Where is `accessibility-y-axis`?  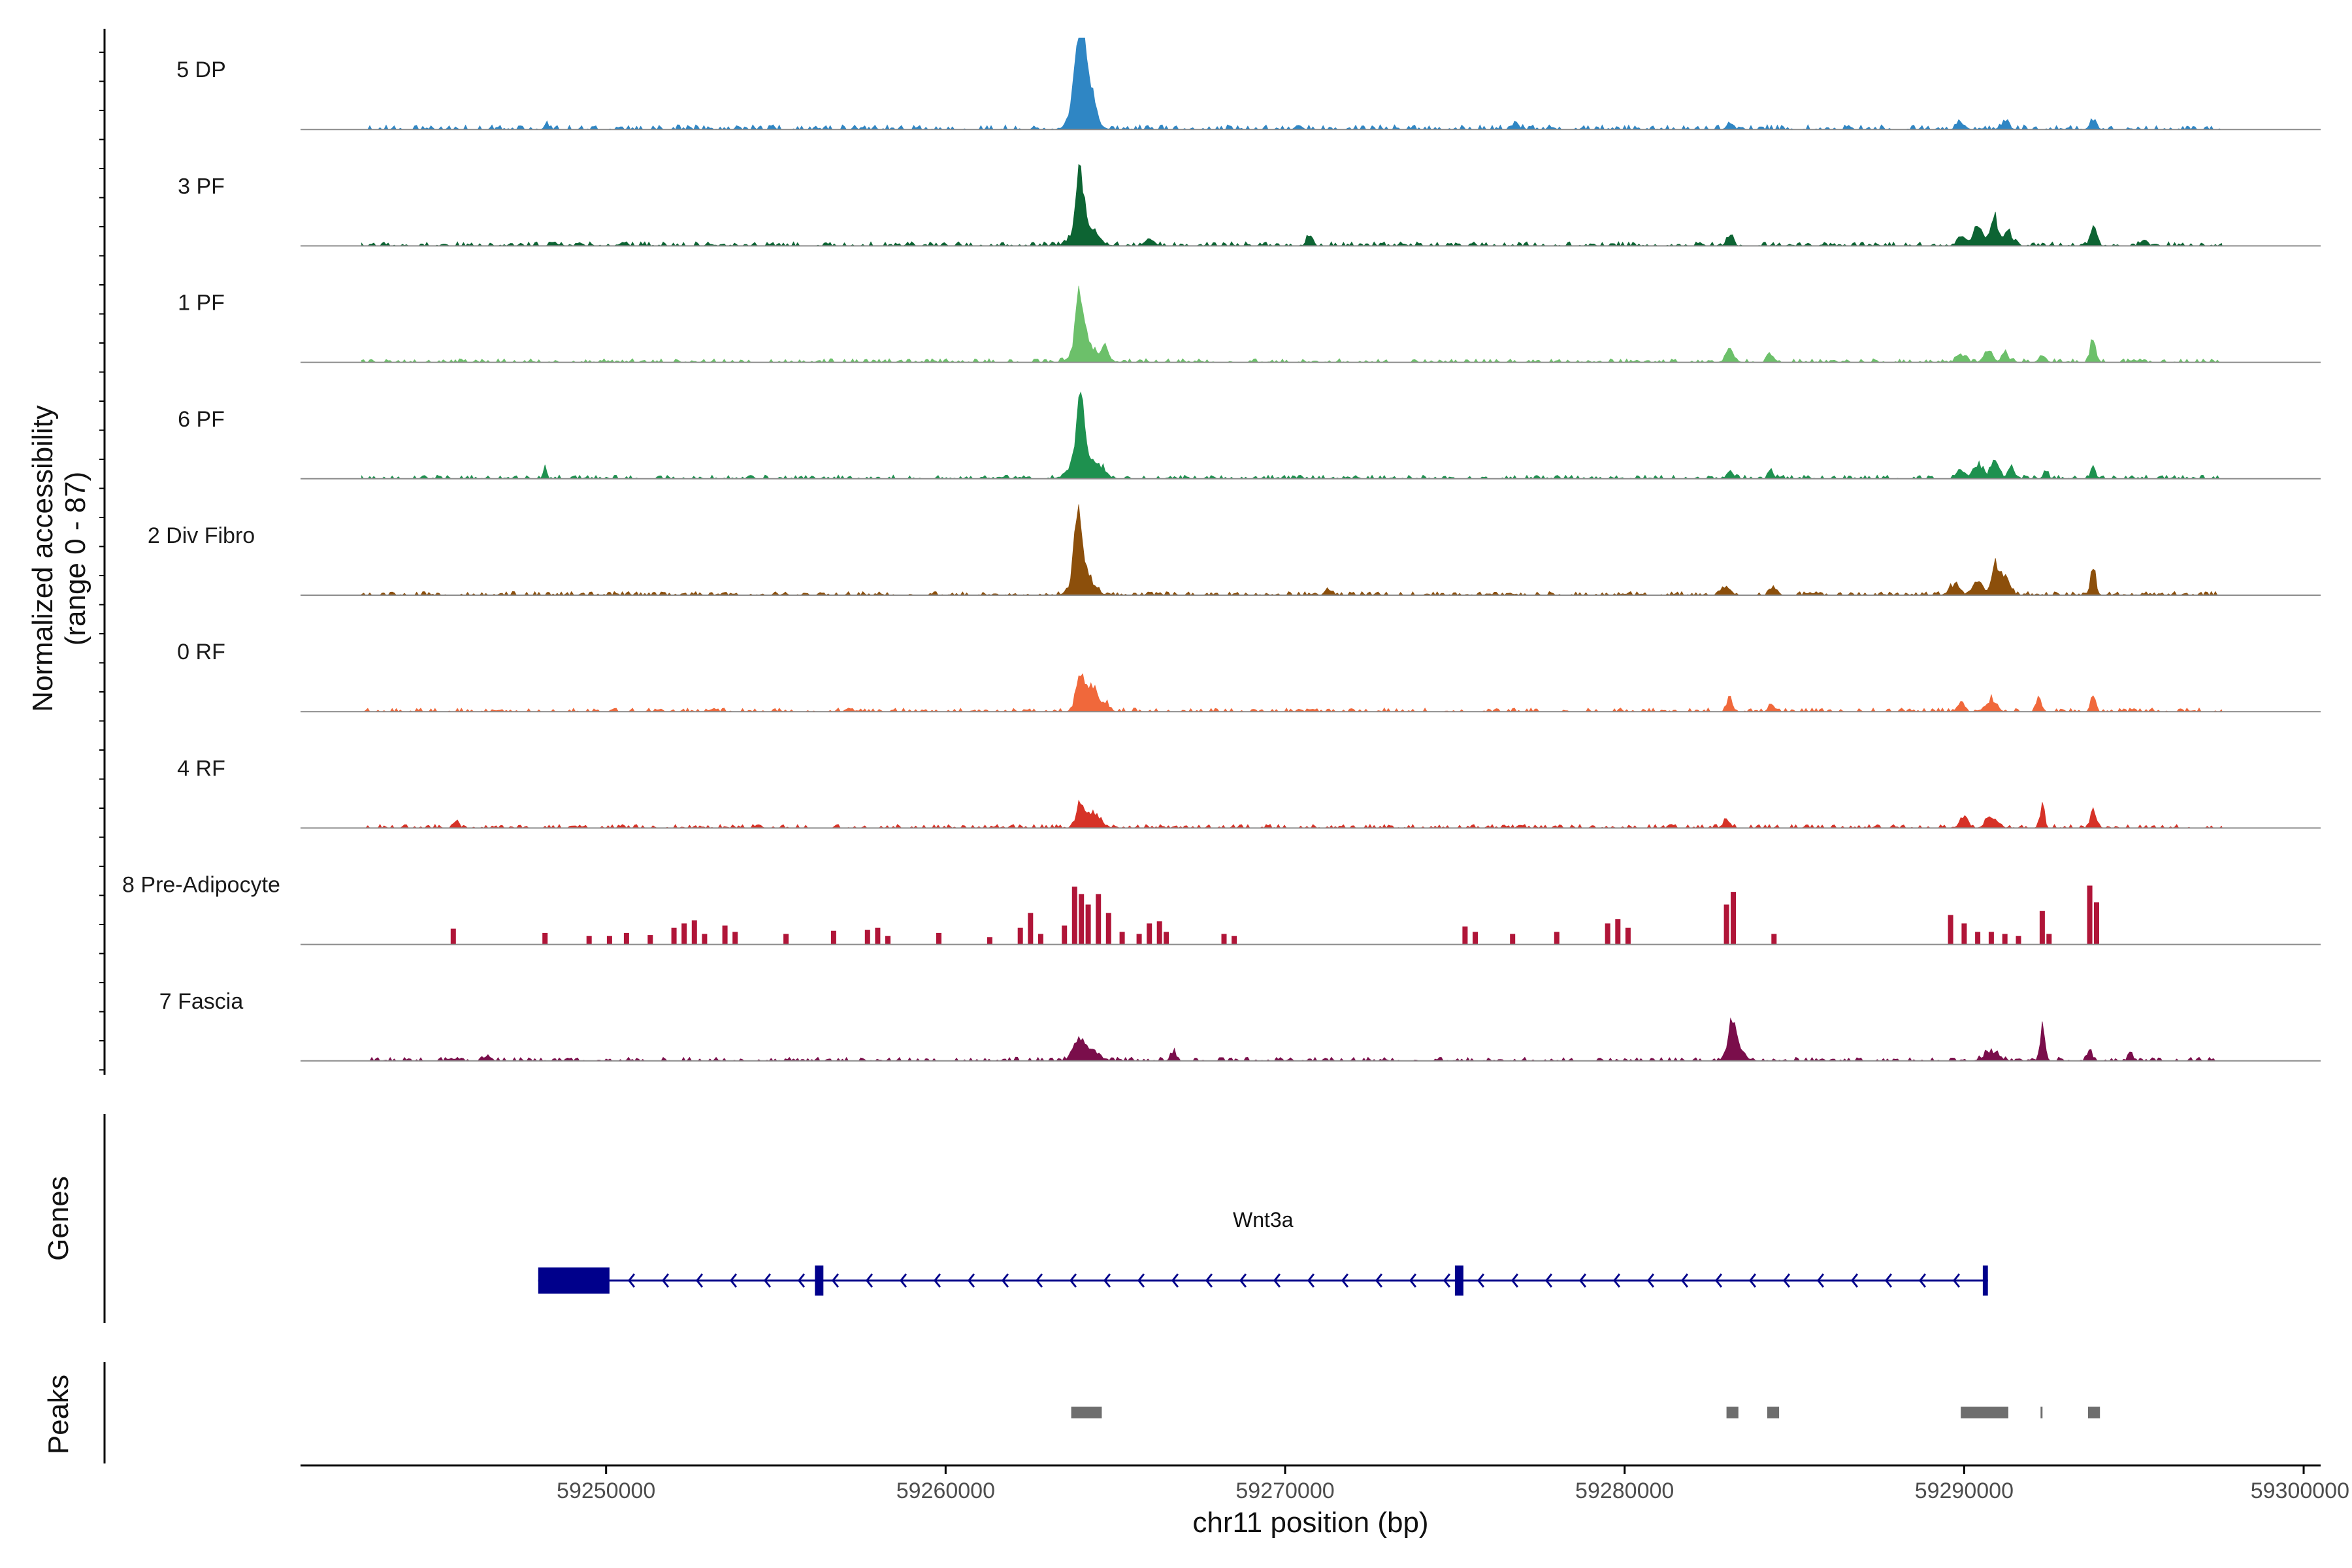
accessibility-y-axis is located at coordinates (102, 552).